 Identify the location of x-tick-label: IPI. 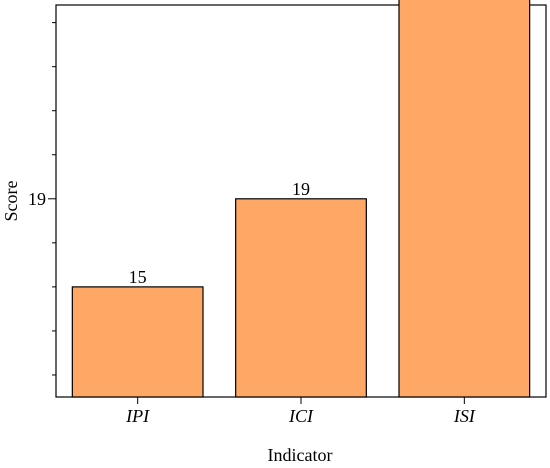
(137, 416).